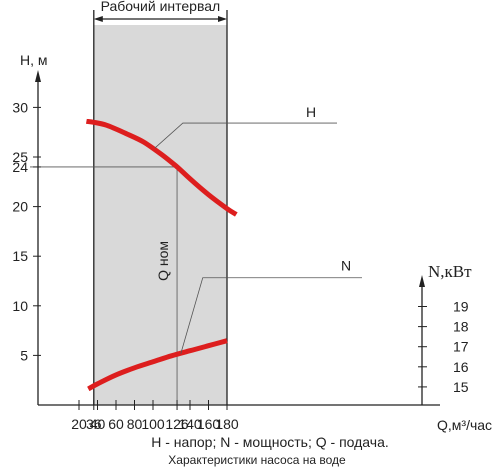 The width and height of the screenshot is (500, 474). Describe the element at coordinates (422, 281) in the screenshot. I see `y-axis-right-arrow` at that location.